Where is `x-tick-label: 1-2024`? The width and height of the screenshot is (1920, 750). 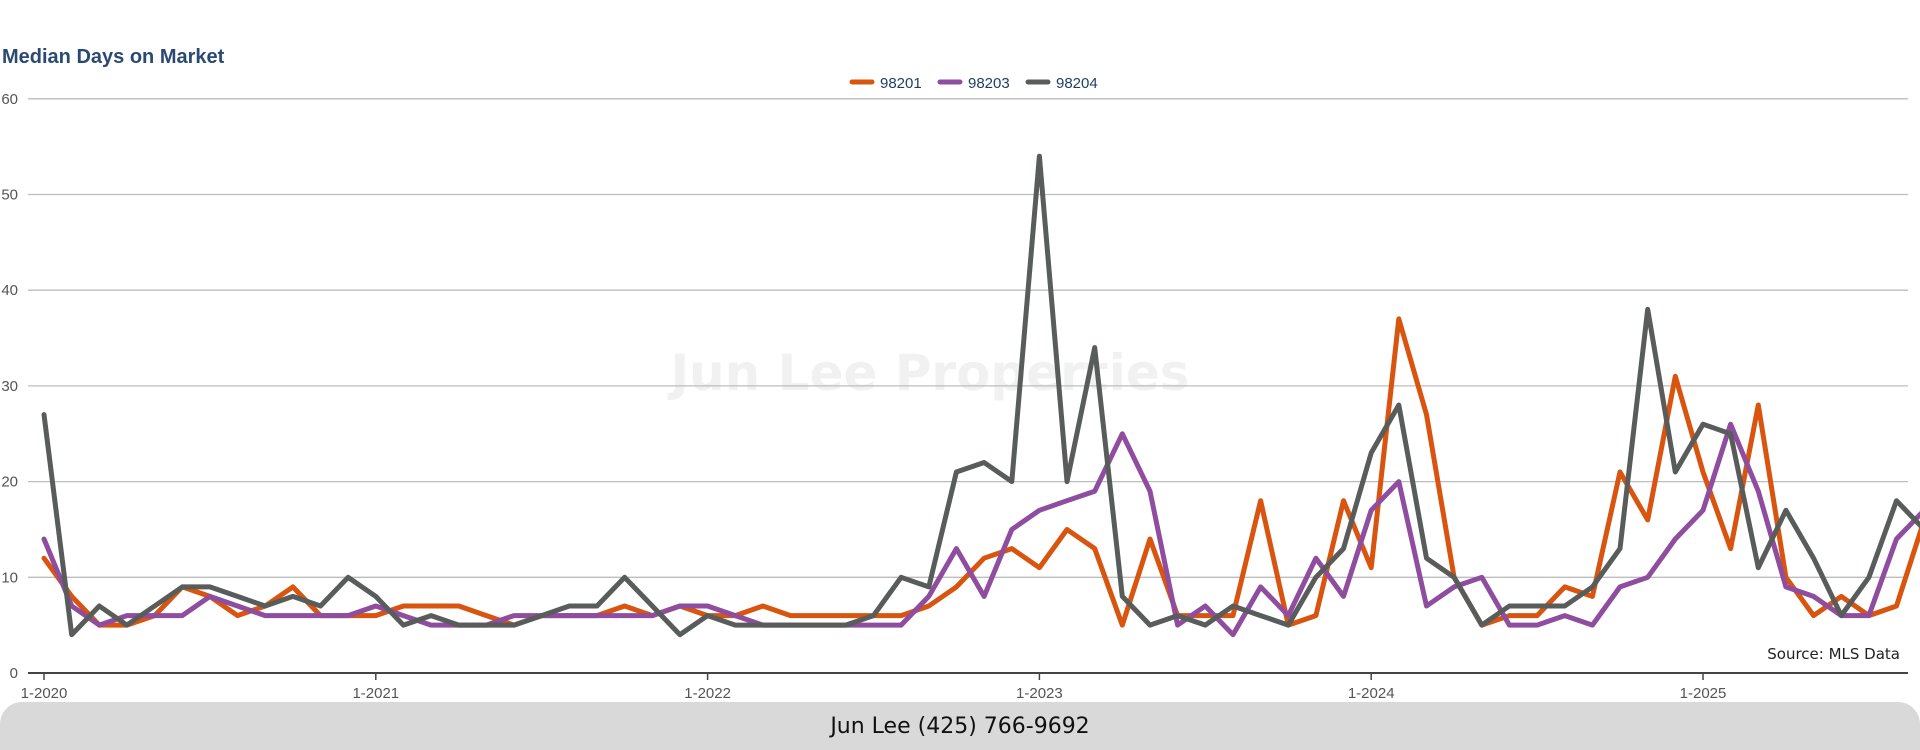
x-tick-label: 1-2024 is located at coordinates (1371, 693).